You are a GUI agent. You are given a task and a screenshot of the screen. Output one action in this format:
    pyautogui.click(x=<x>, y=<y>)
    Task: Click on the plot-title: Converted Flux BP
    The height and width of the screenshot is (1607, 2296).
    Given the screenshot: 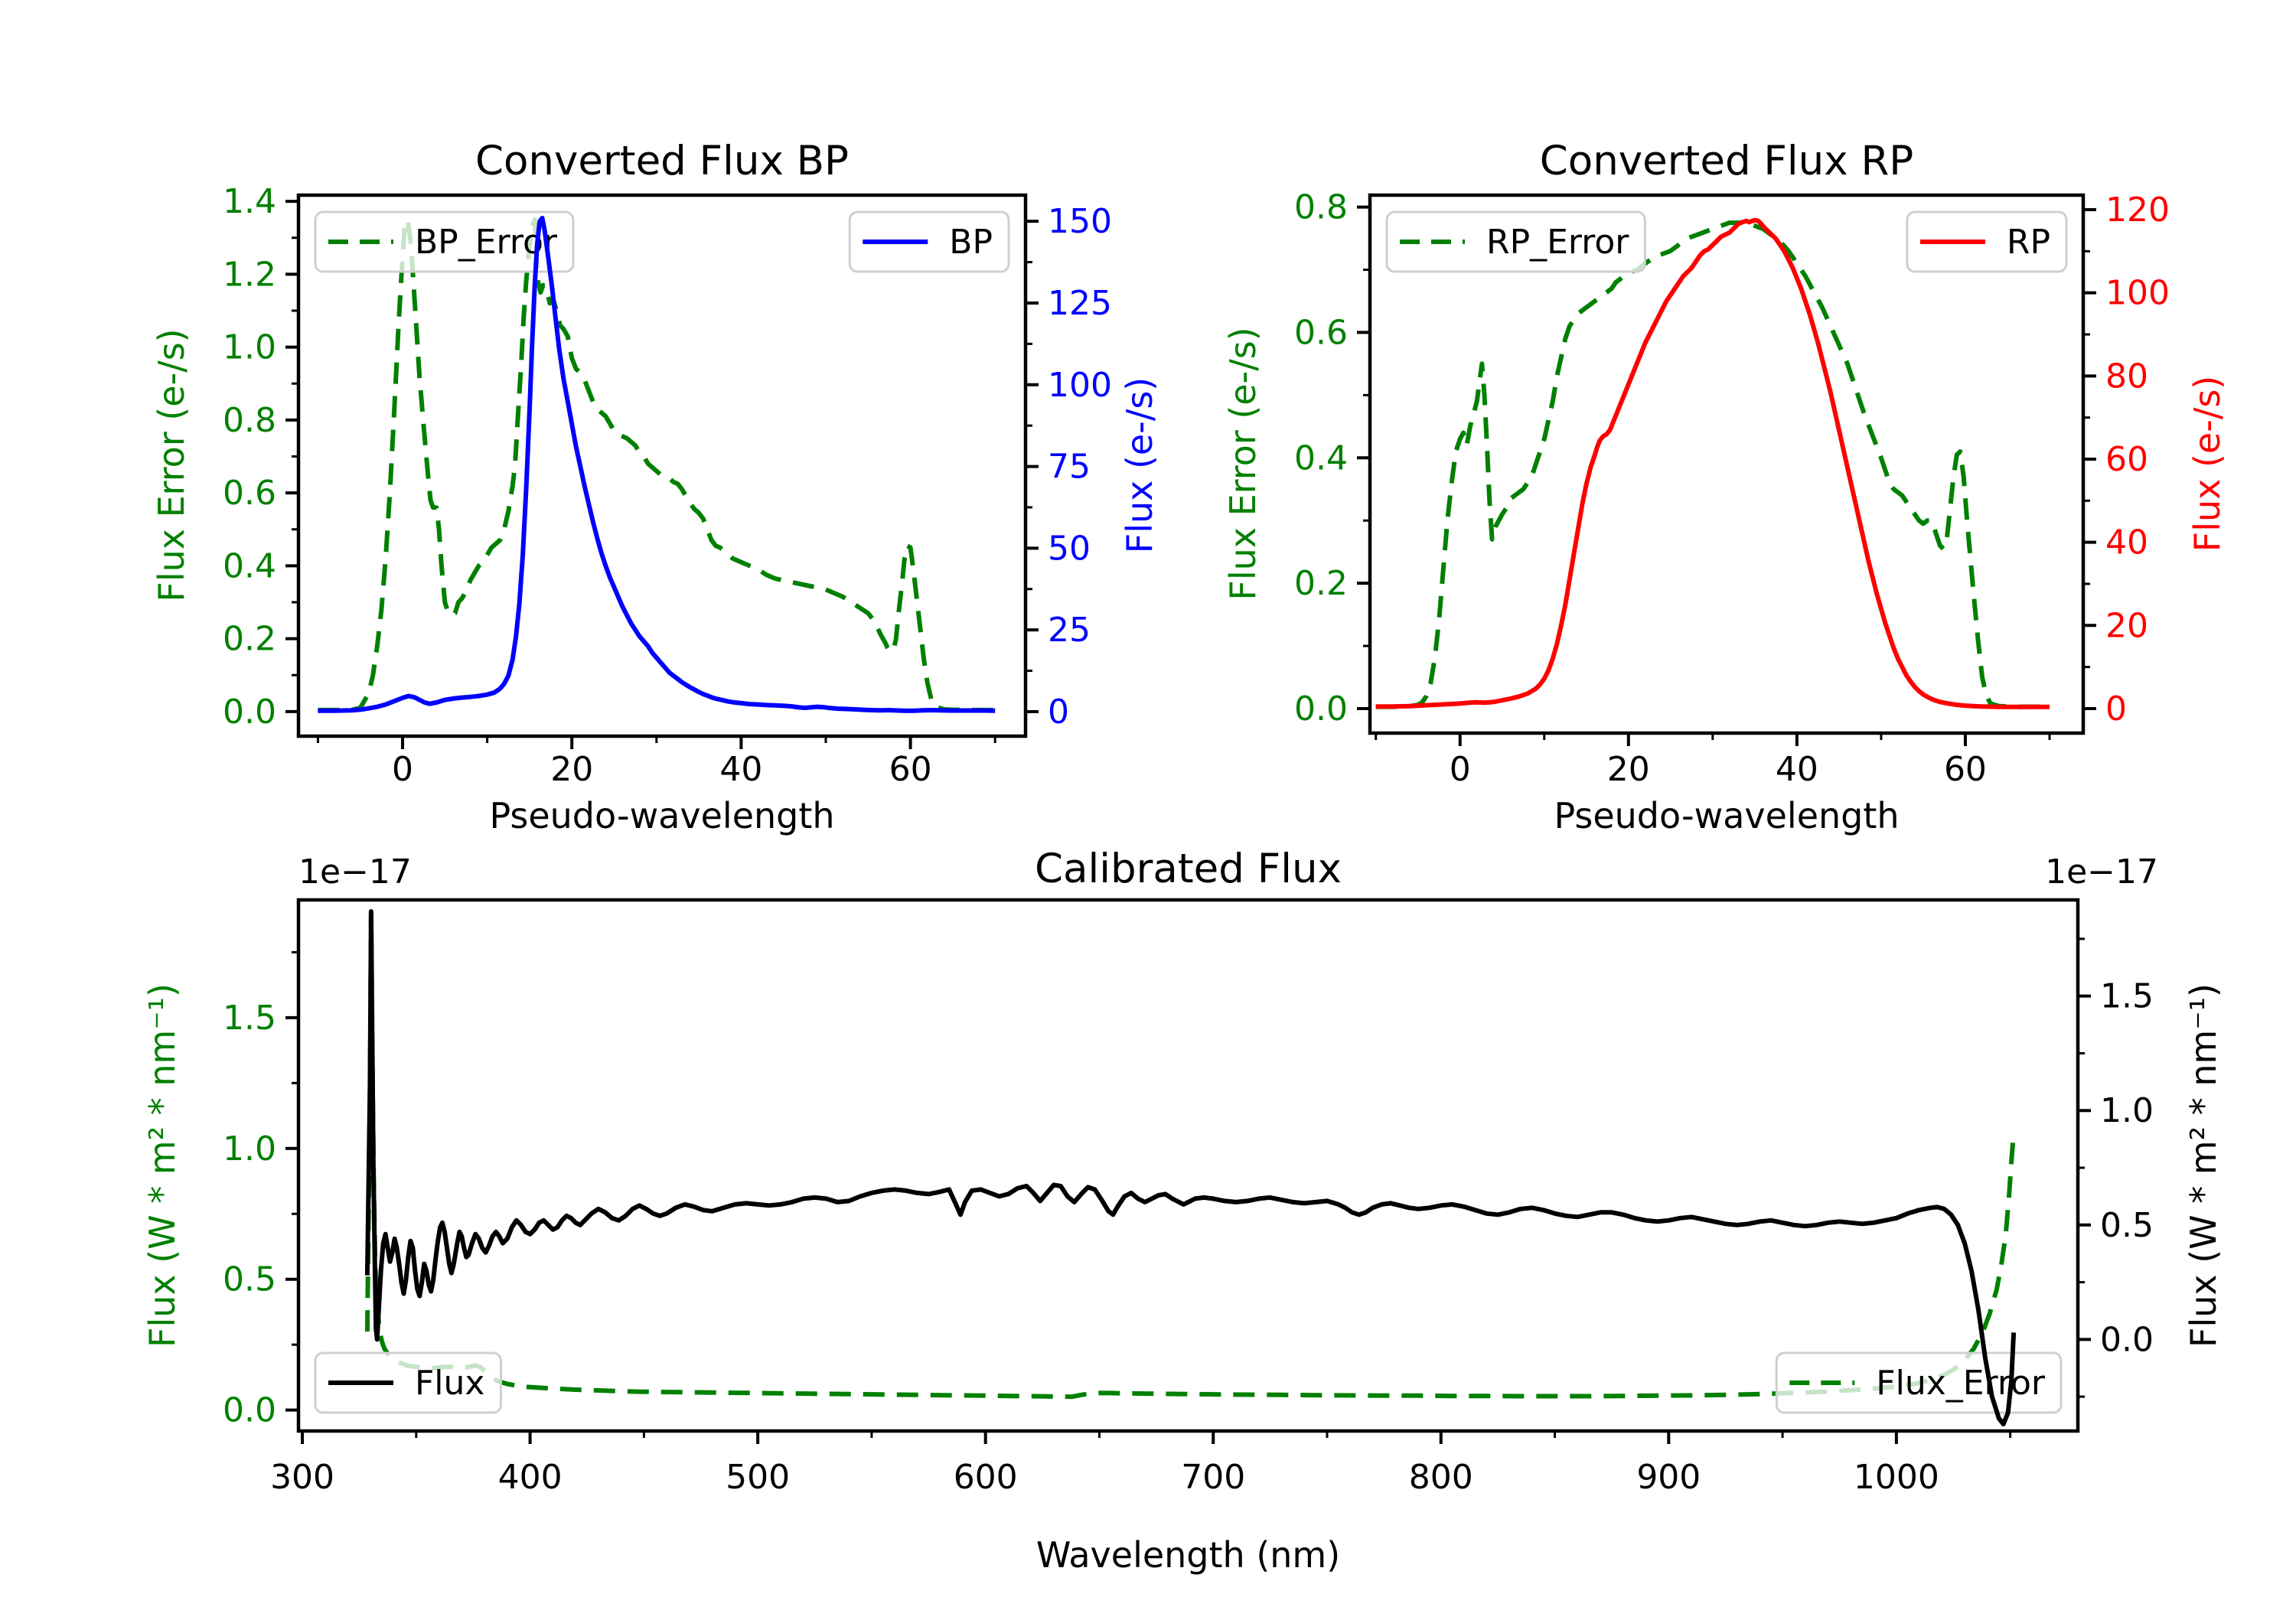 What is the action you would take?
    pyautogui.click(x=662, y=161)
    